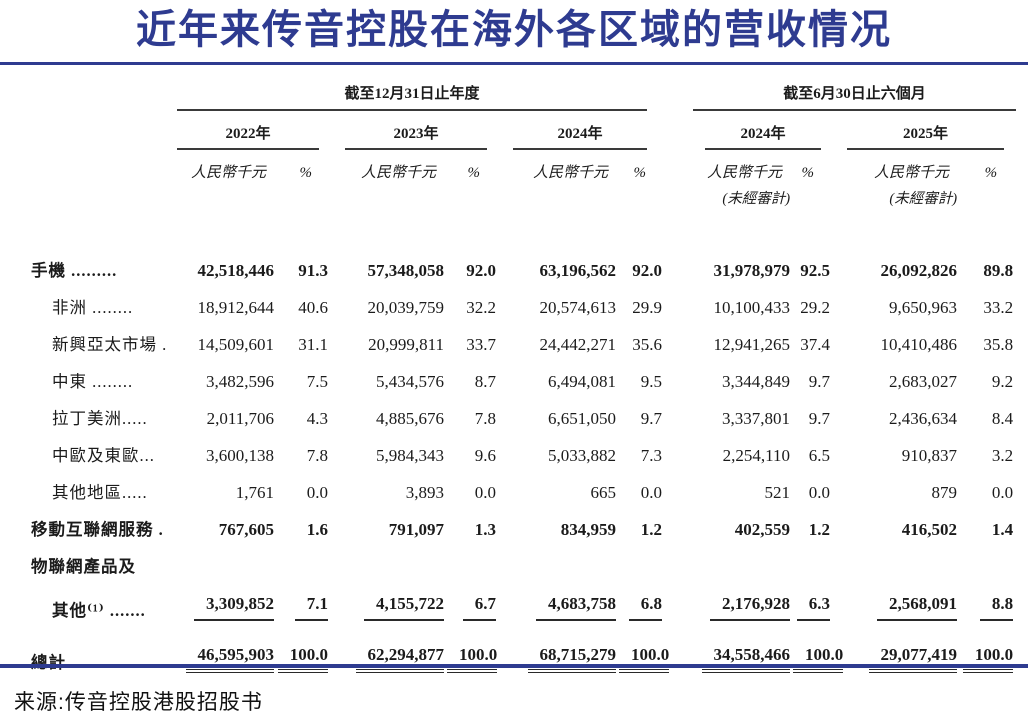 This screenshot has width=1028, height=720. I want to click on cell-text: 8.7, so click(485, 381).